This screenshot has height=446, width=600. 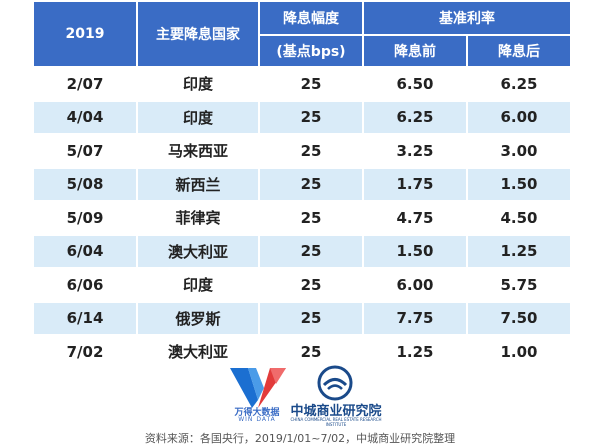 I want to click on header-after: 降息后, so click(x=519, y=51).